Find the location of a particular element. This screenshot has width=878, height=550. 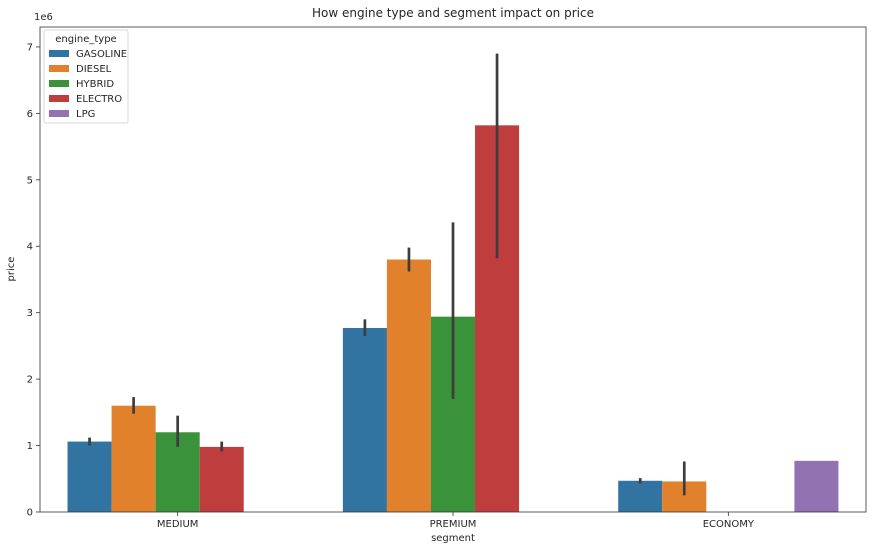

bar-gasoline-medium is located at coordinates (89, 476).